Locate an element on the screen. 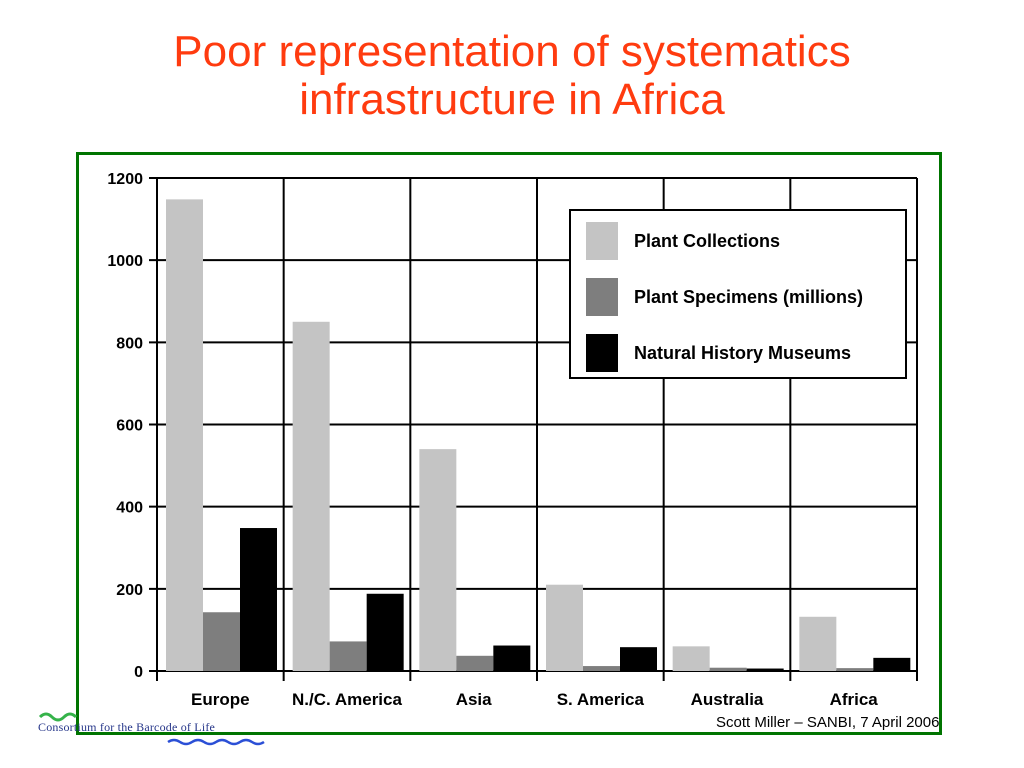  cbol-logo-text: Consortium for the Barcode of Life is located at coordinates (127, 727).